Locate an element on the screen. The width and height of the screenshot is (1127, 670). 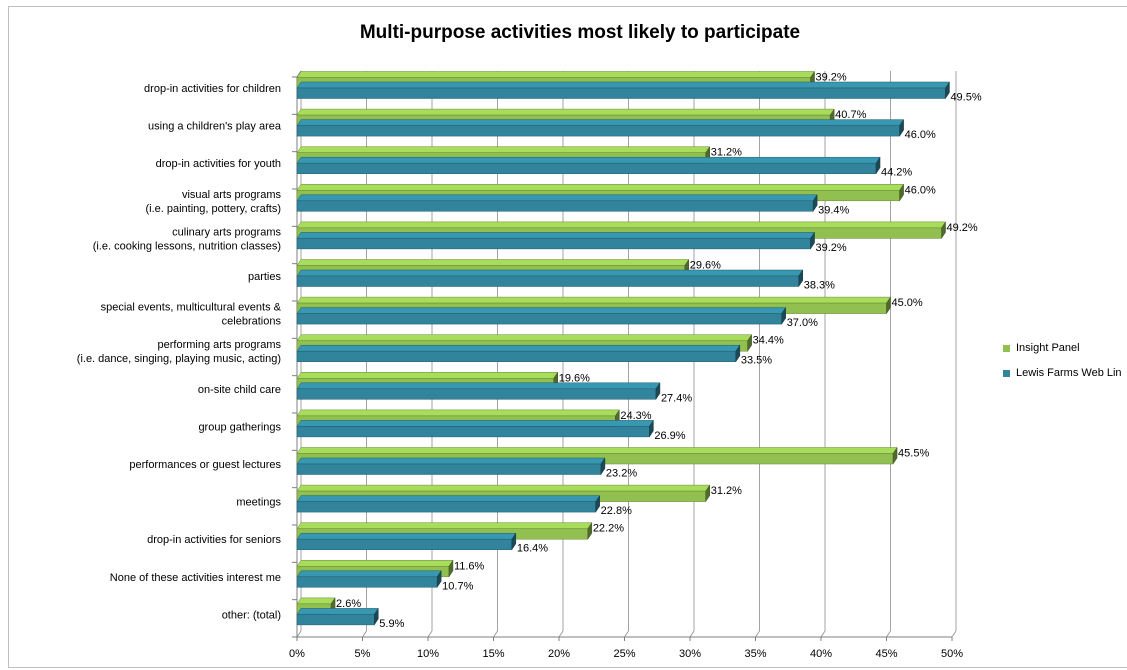
category-label: parties is located at coordinates (265, 277).